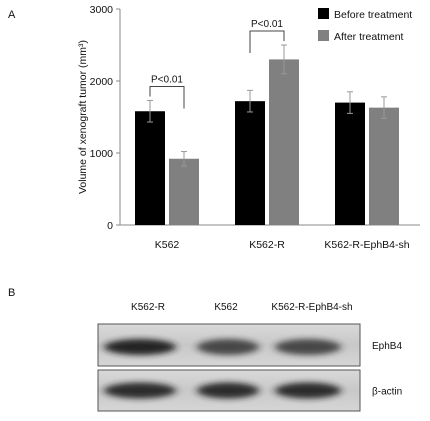 This screenshot has width=430, height=421. I want to click on blot-row-label: EphB4, so click(387, 346).